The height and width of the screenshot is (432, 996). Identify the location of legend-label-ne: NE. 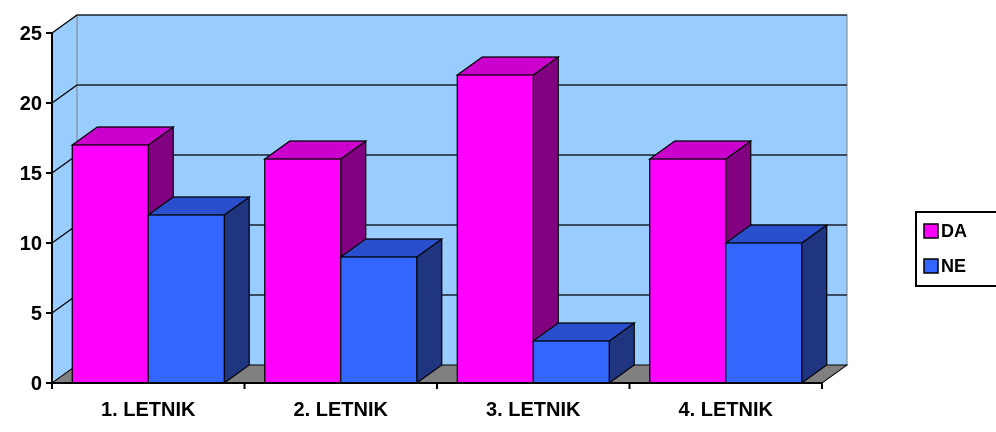
(953, 266).